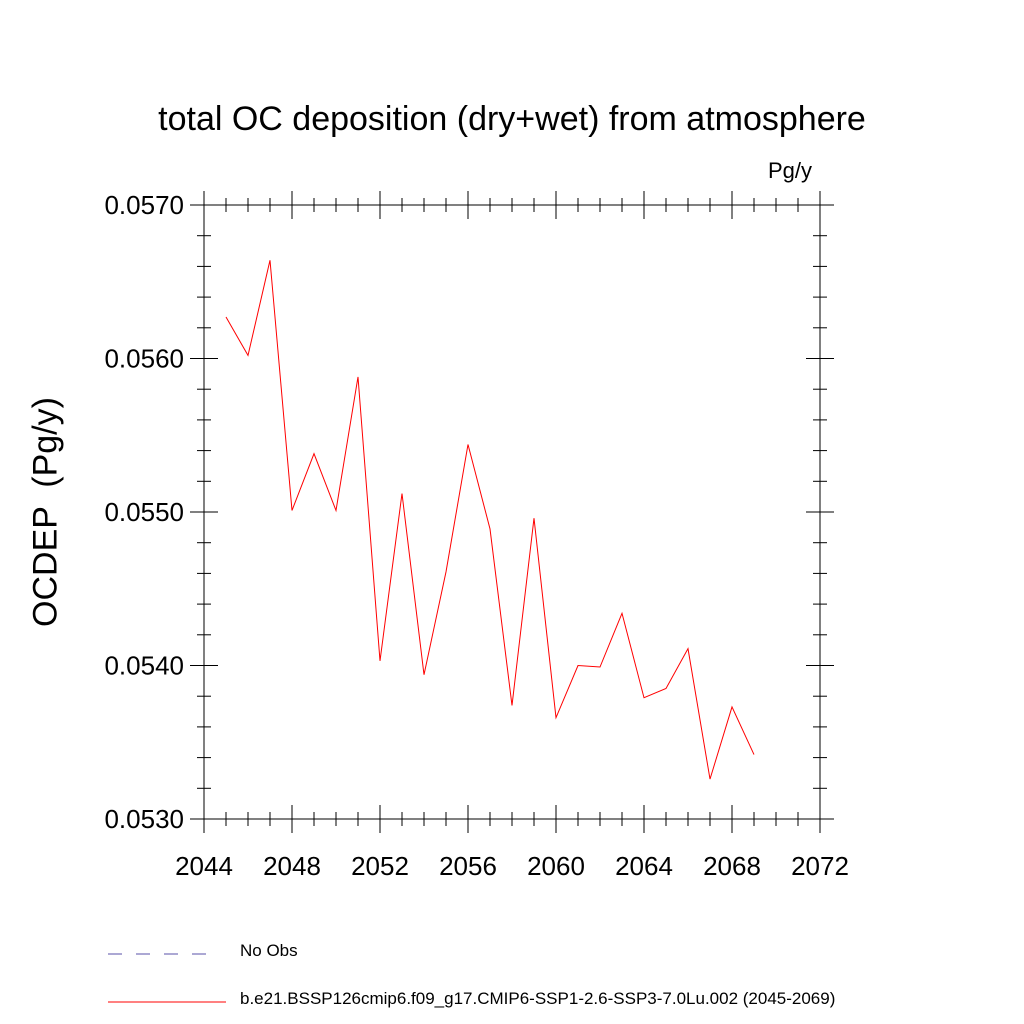 The image size is (1024, 1024). Describe the element at coordinates (204, 866) in the screenshot. I see `x-tick-label: 2044` at that location.